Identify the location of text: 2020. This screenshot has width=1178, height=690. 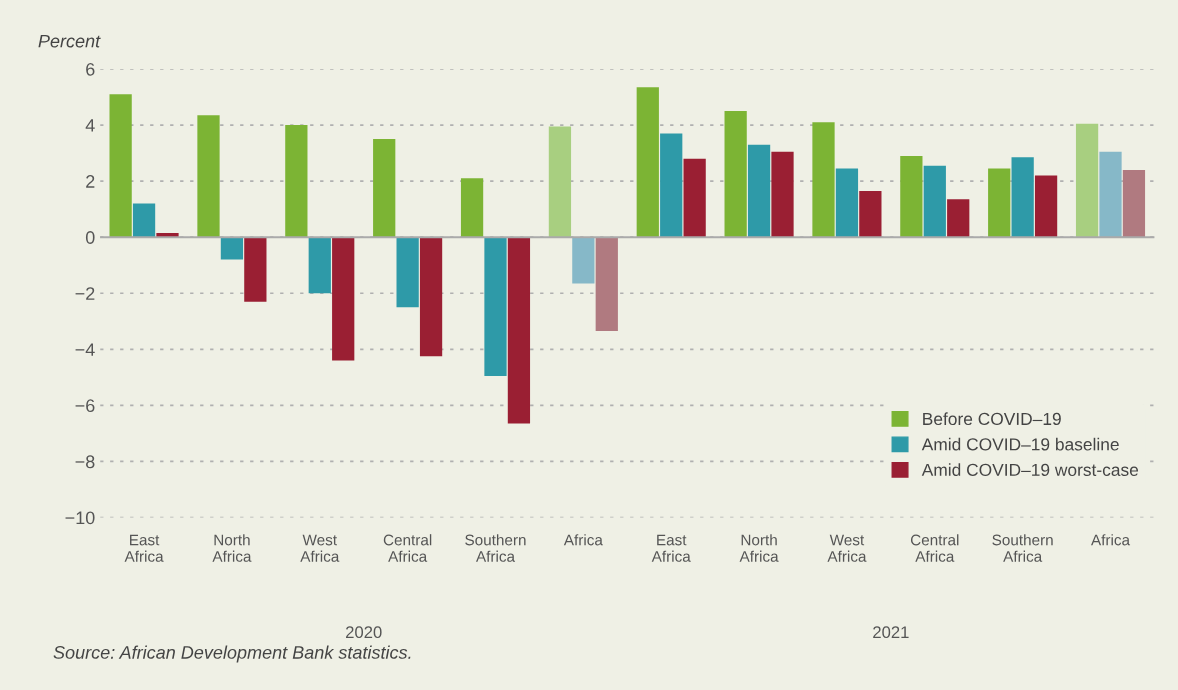
(364, 632).